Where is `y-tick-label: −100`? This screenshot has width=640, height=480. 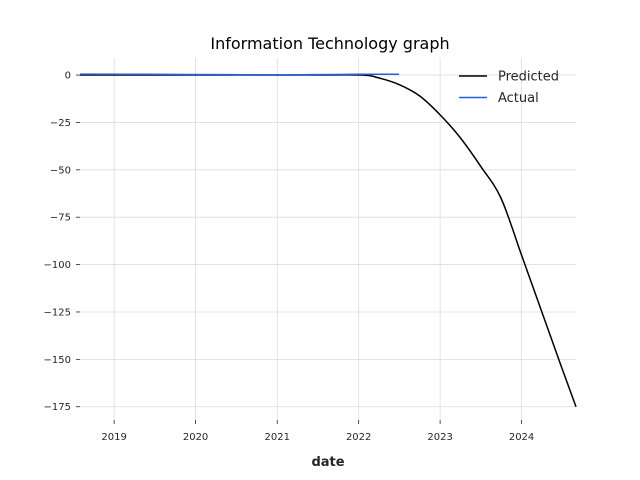 y-tick-label: −100 is located at coordinates (57, 265).